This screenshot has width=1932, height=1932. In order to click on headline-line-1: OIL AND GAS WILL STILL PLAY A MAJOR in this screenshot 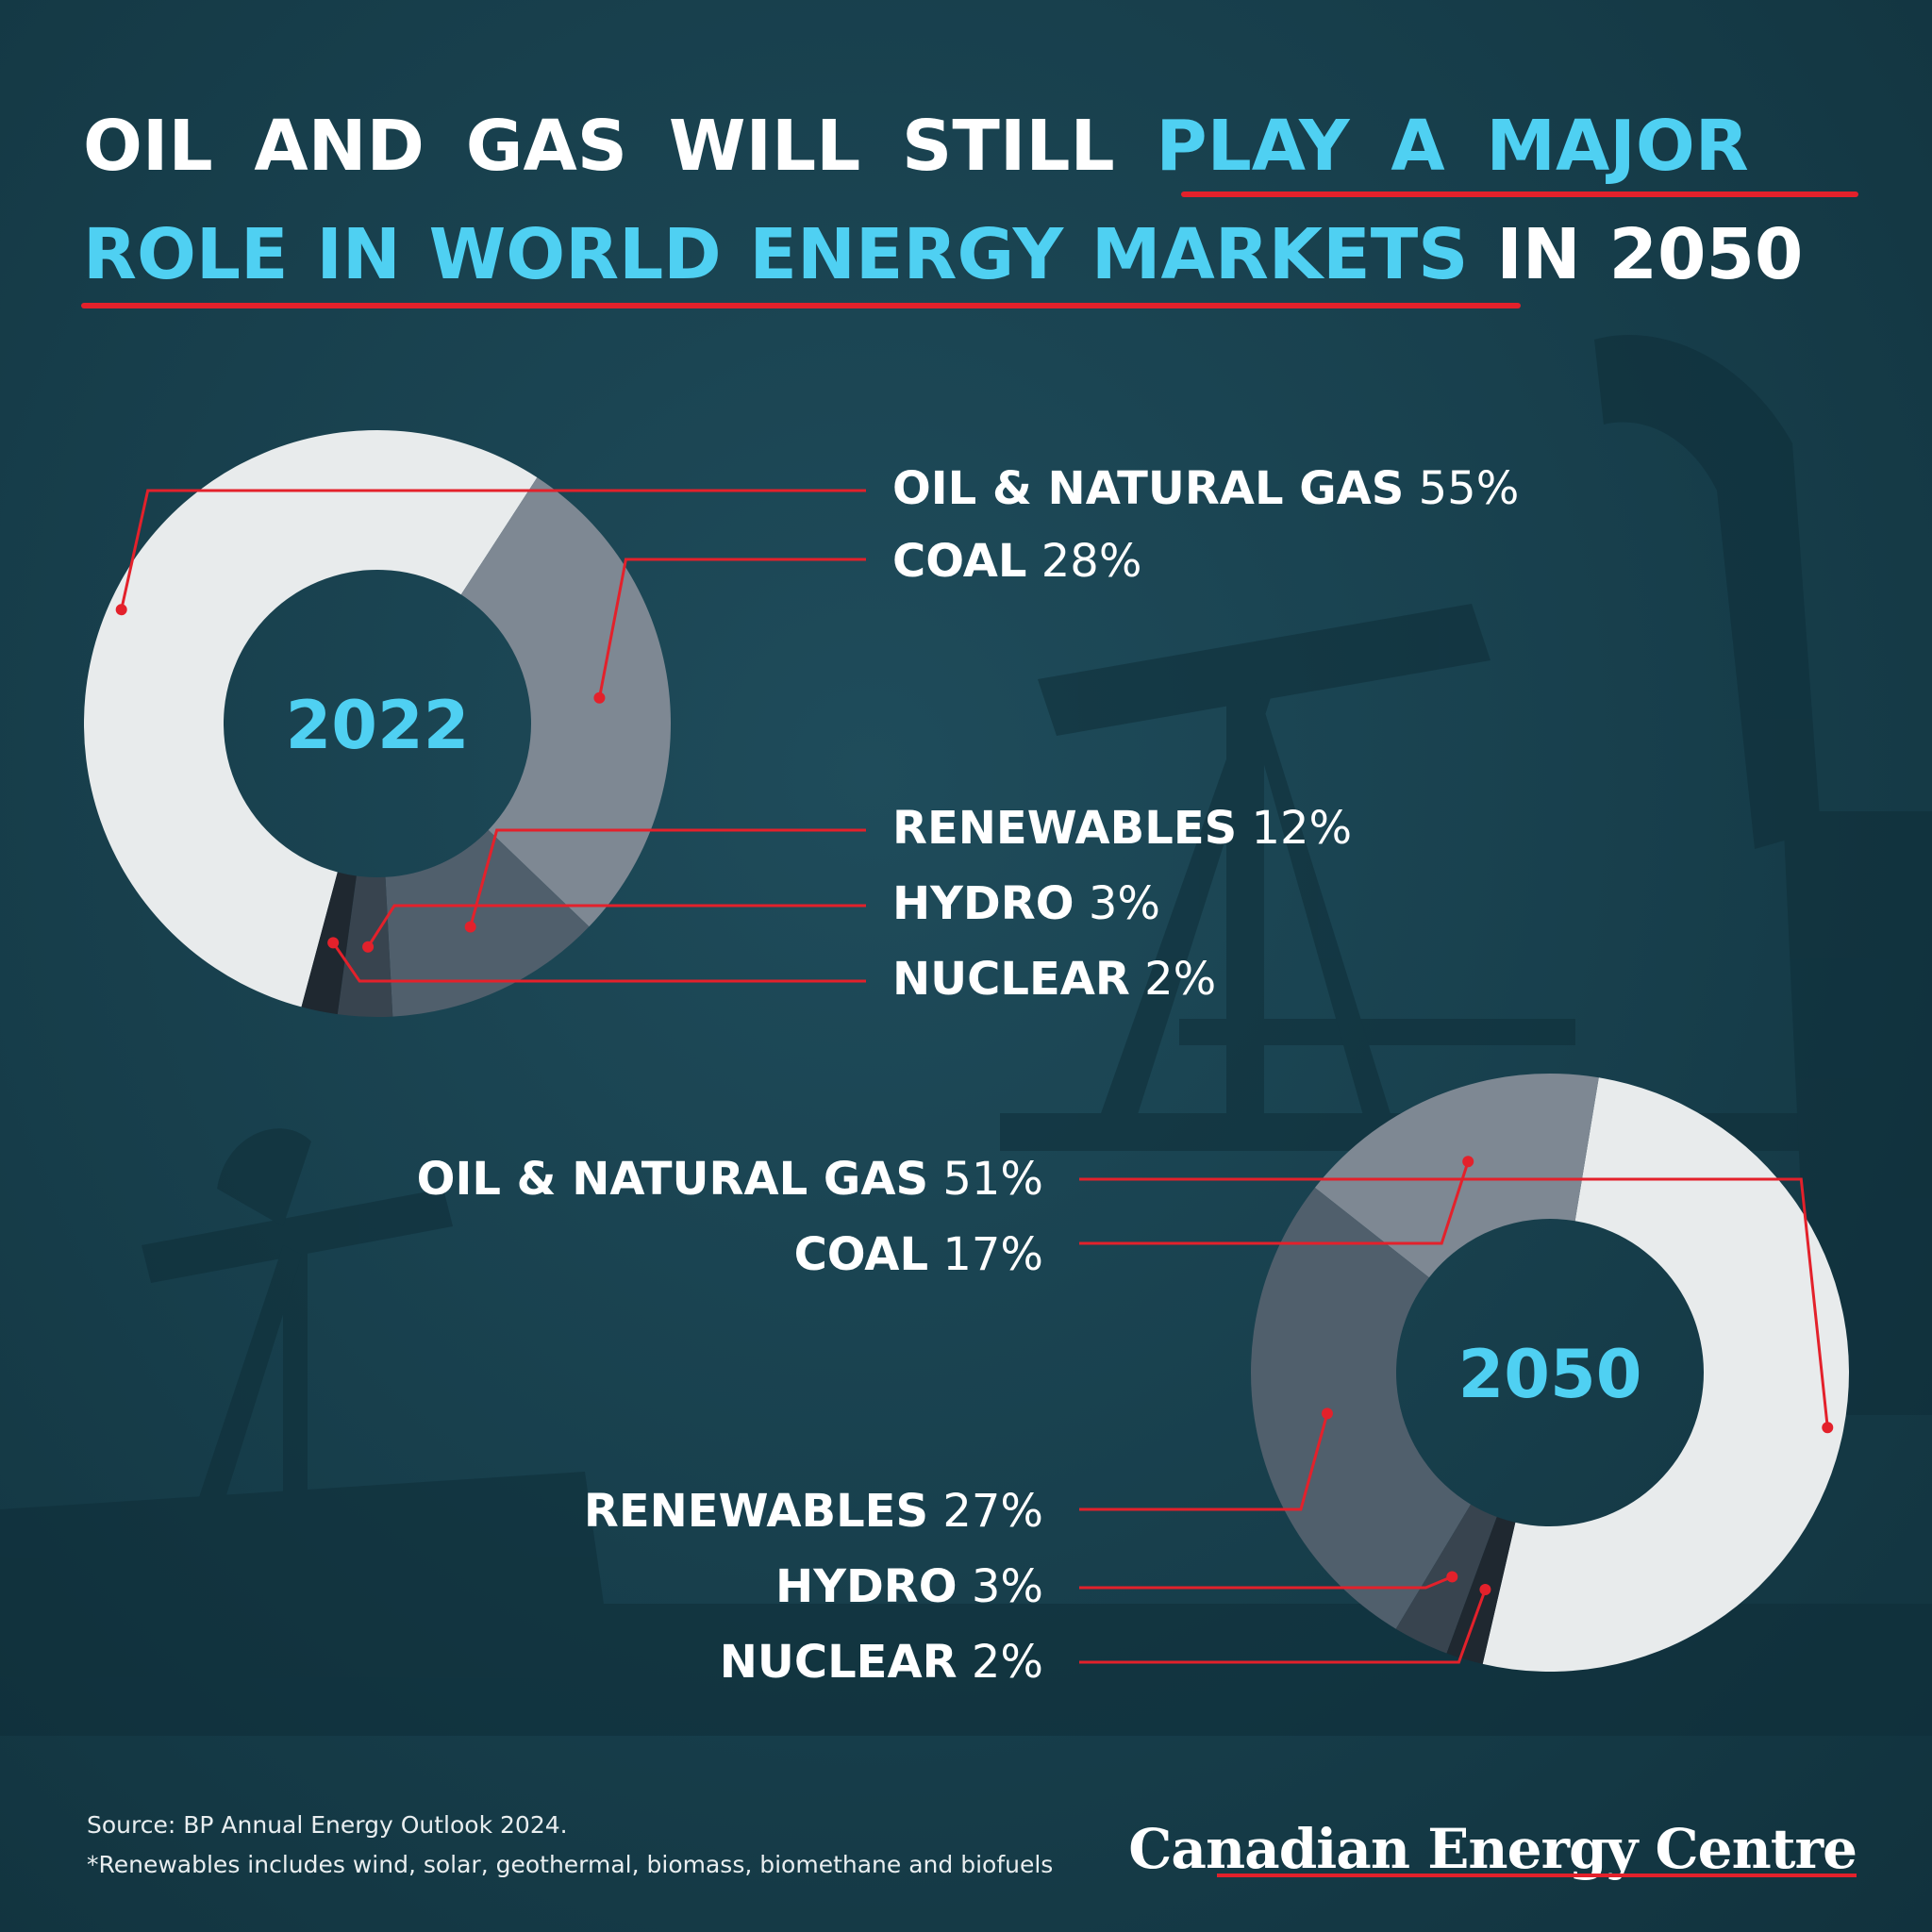, I will do `click(970, 146)`.